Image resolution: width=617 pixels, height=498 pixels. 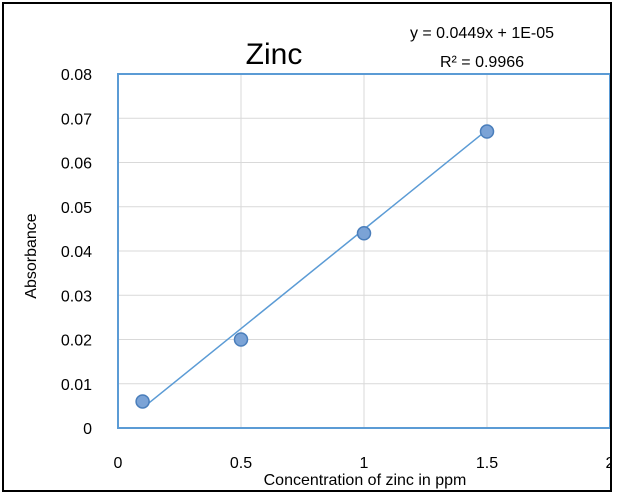 What do you see at coordinates (76, 75) in the screenshot?
I see `y-tick-label: 0.08` at bounding box center [76, 75].